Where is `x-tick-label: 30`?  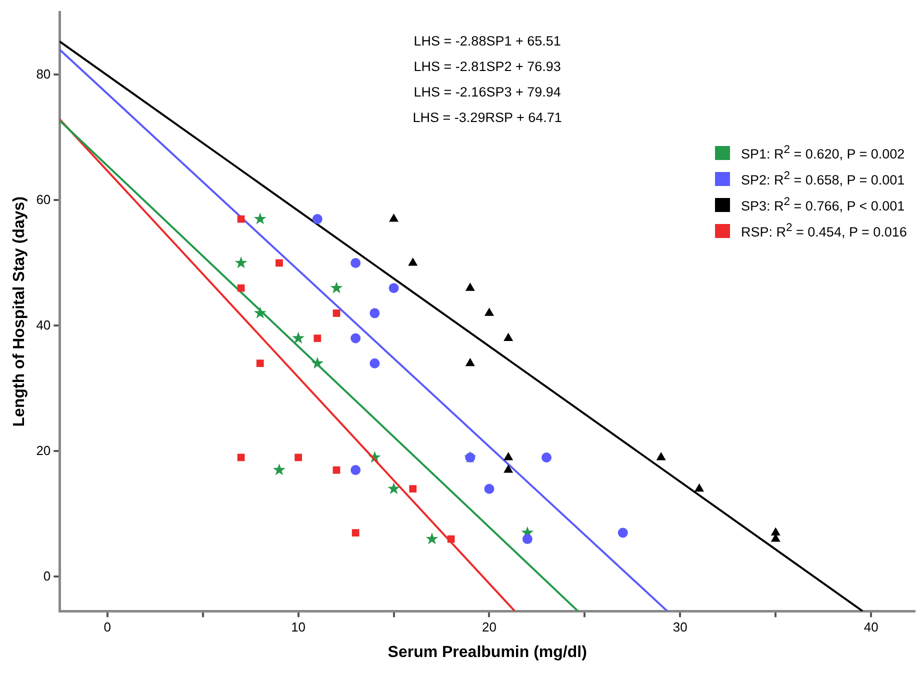
x-tick-label: 30 is located at coordinates (680, 627).